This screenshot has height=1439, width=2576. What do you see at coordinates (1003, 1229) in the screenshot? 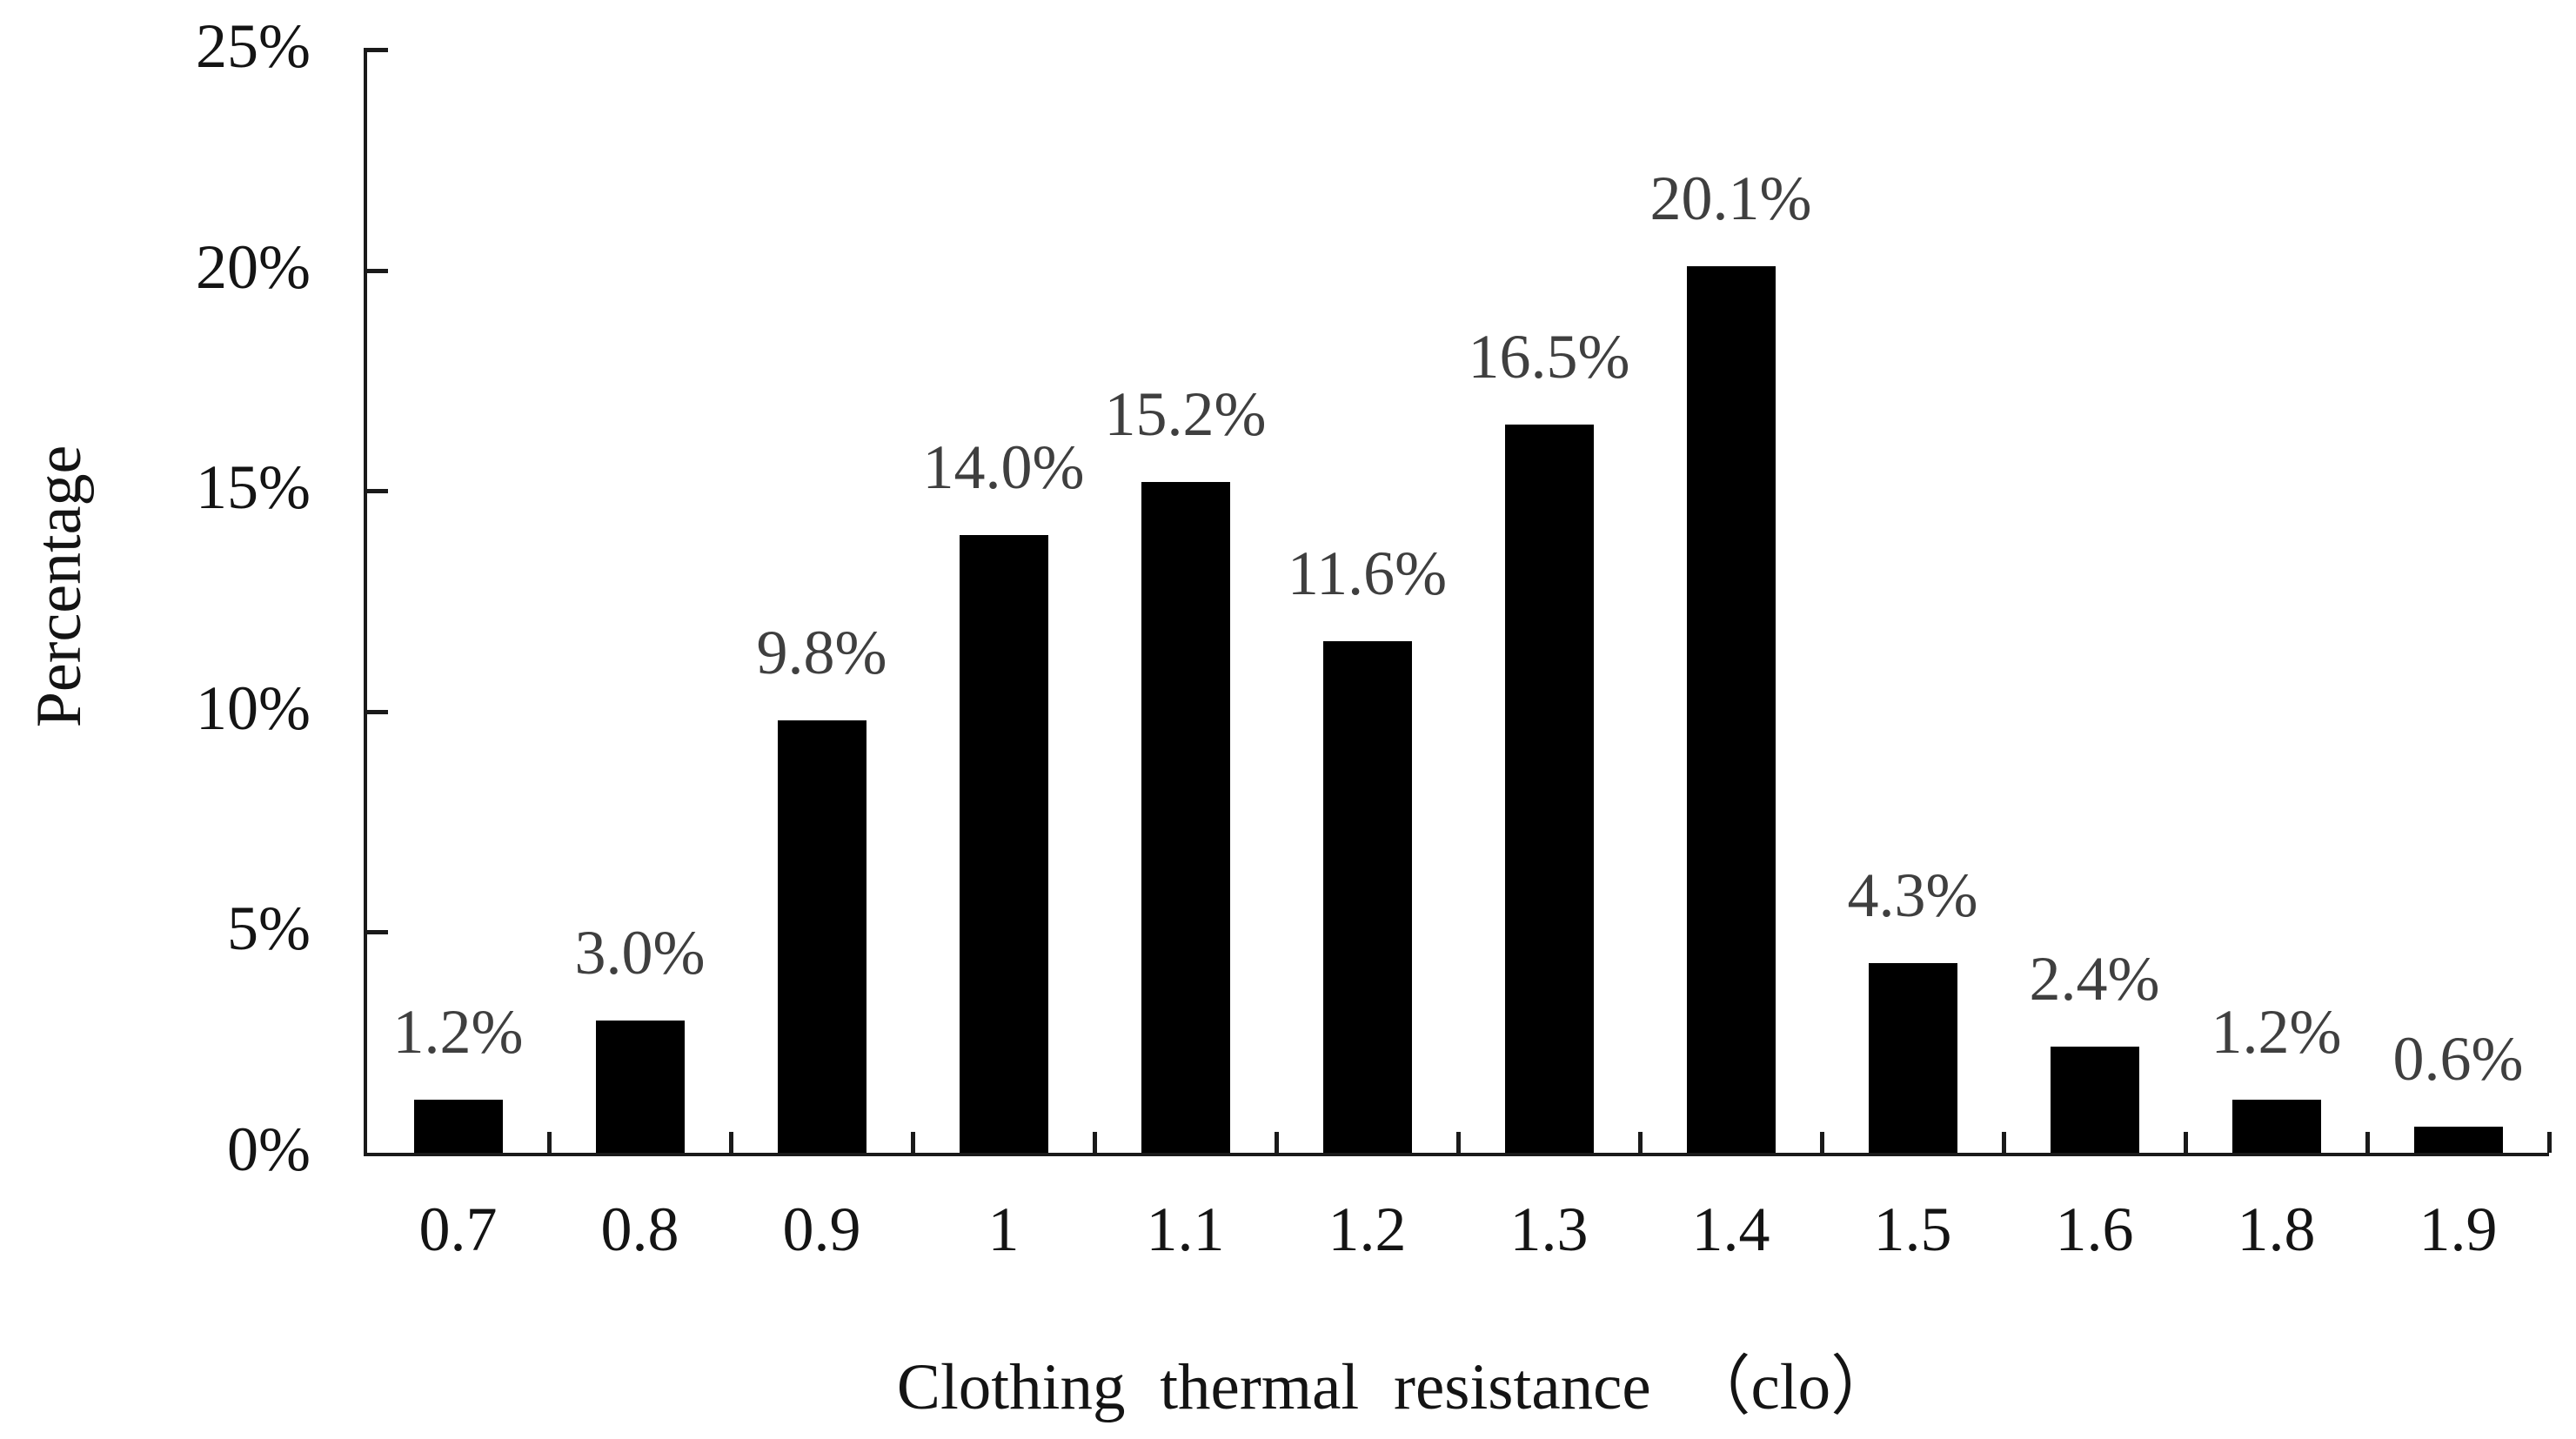
I see `x-tick-label: 1` at bounding box center [1003, 1229].